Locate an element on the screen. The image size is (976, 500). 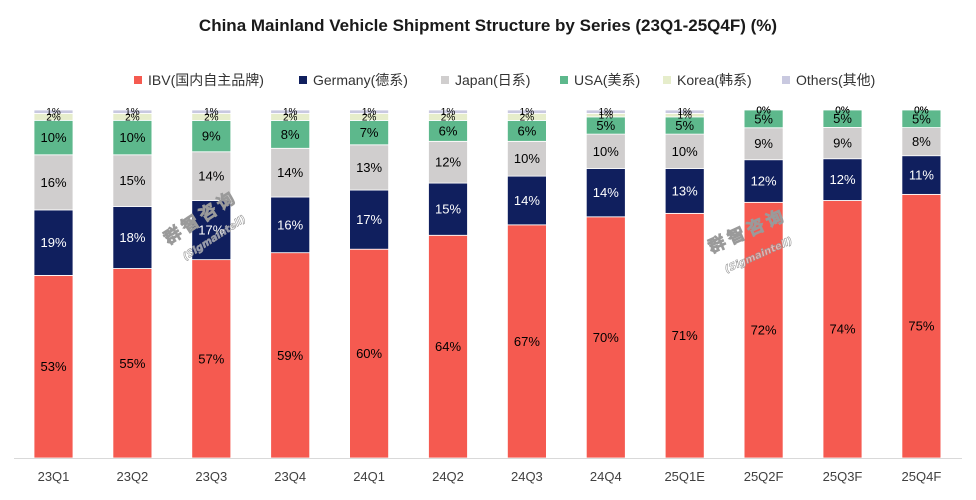
data-label-usa-25q4f: 5% is located at coordinates (921, 118).